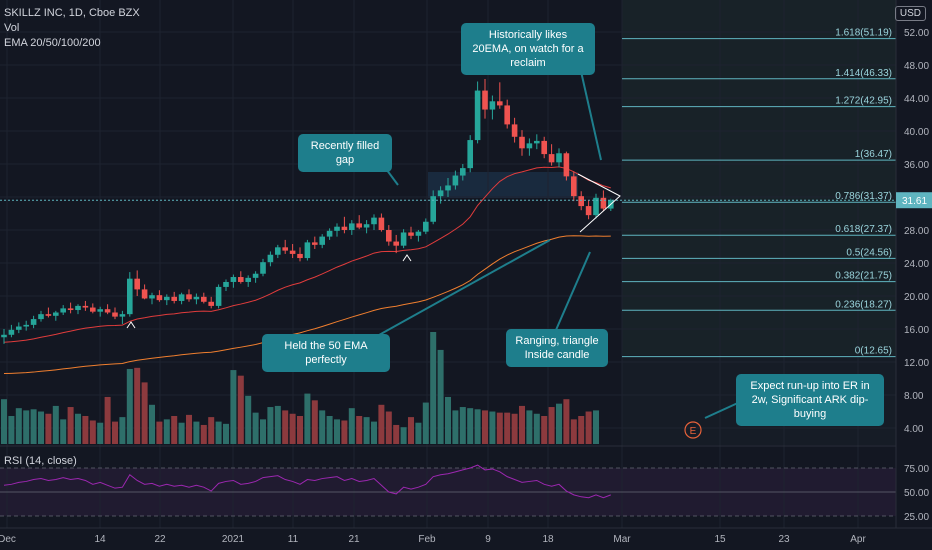  What do you see at coordinates (12, 28) in the screenshot?
I see `vol-label: Vol` at bounding box center [12, 28].